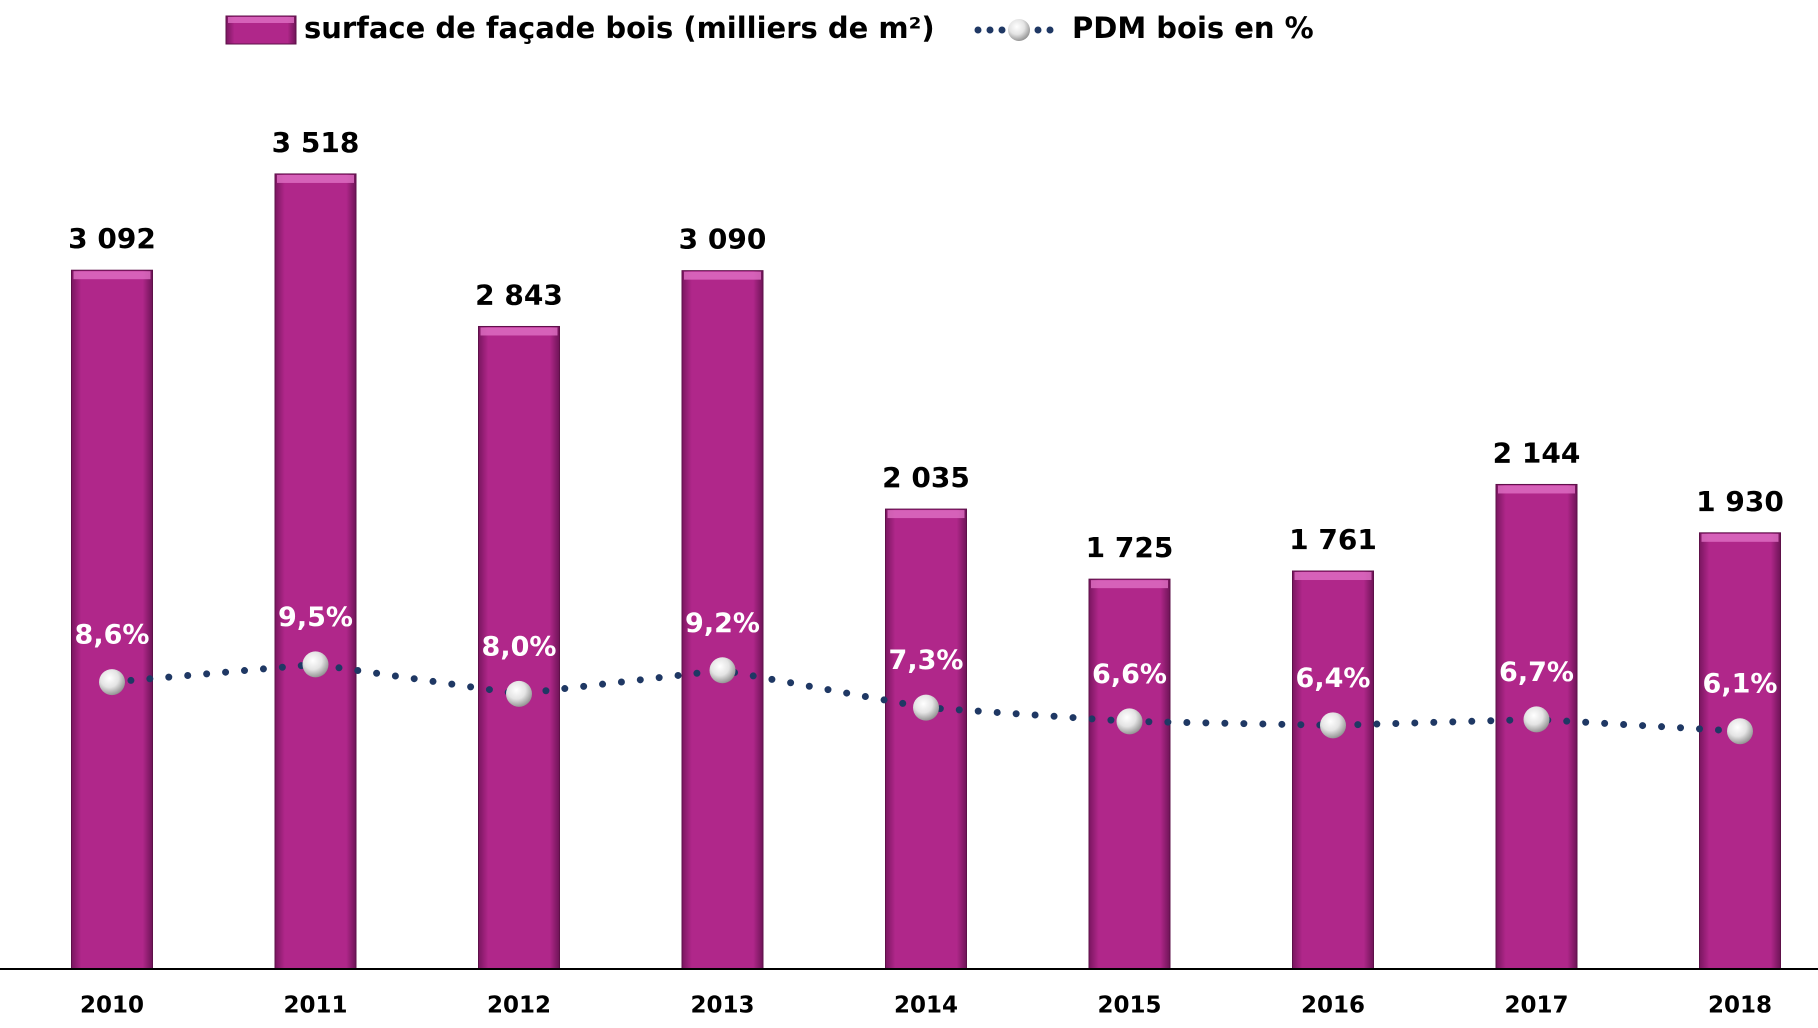 The height and width of the screenshot is (1028, 1818). What do you see at coordinates (926, 1006) in the screenshot?
I see `x-tick-label: 2014` at bounding box center [926, 1006].